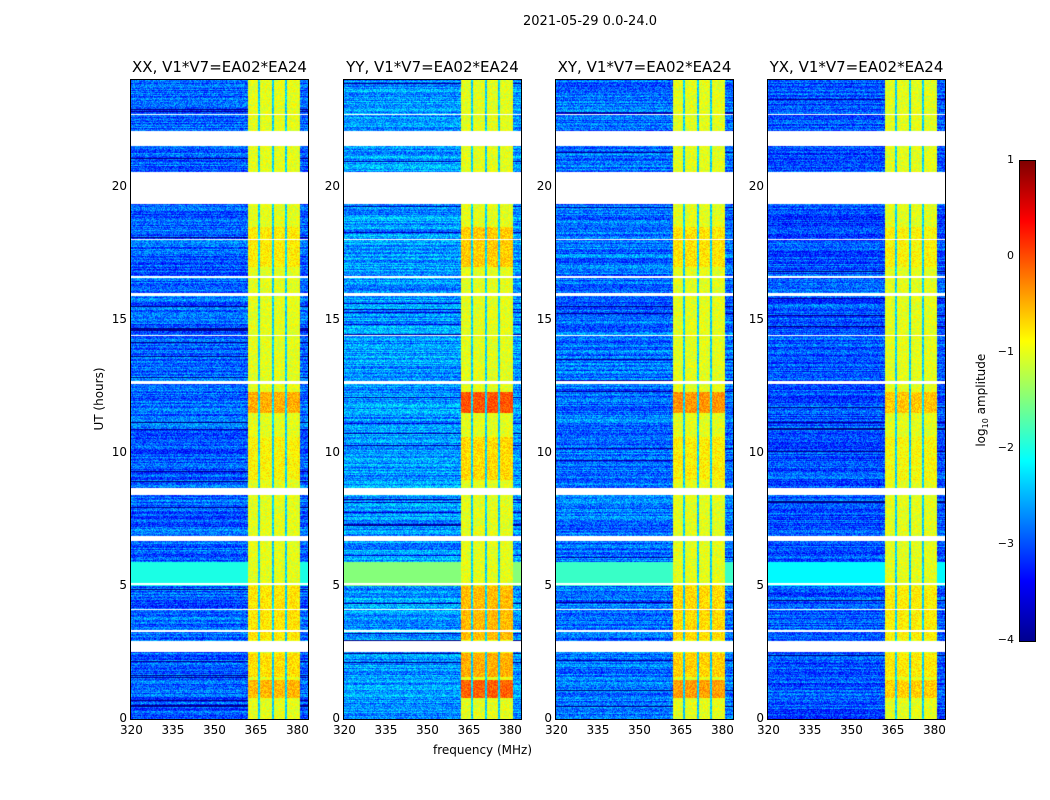  Describe the element at coordinates (1010, 159) in the screenshot. I see `colorbar-tick-label: 1` at that location.